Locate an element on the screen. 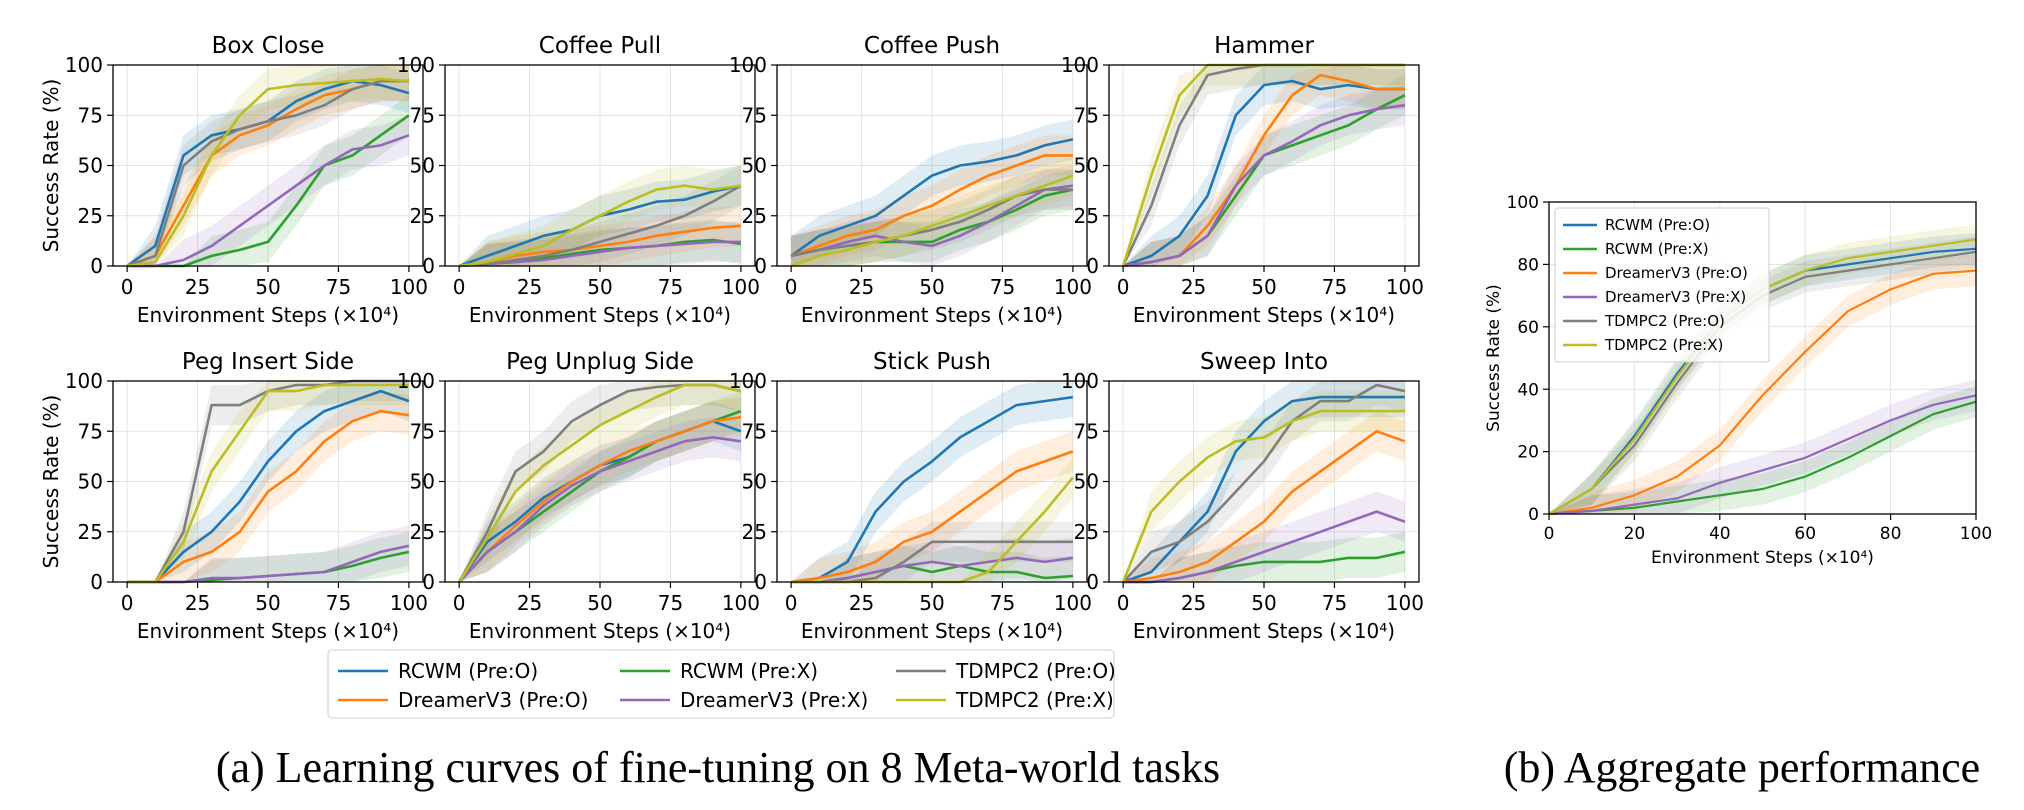  legend-label: RCWM (Pre:O) is located at coordinates (1657, 225).